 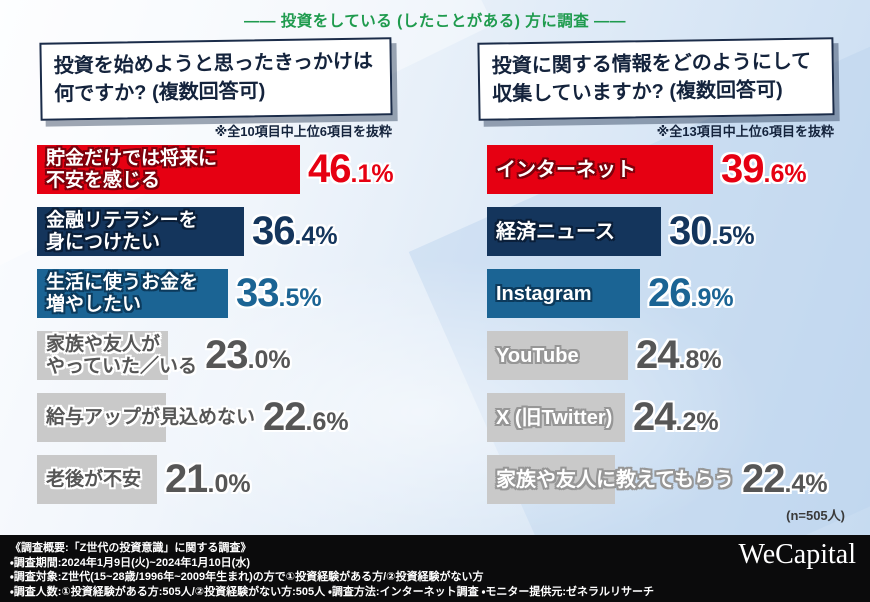 I want to click on bar-label: Instagram, so click(x=544, y=293).